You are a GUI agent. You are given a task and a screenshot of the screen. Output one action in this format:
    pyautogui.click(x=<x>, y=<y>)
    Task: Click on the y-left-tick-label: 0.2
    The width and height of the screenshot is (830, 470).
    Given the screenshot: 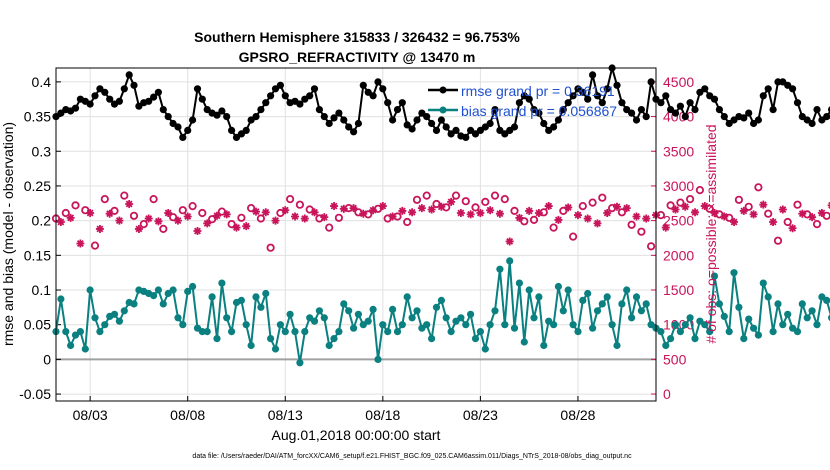 What is the action you would take?
    pyautogui.click(x=42, y=221)
    